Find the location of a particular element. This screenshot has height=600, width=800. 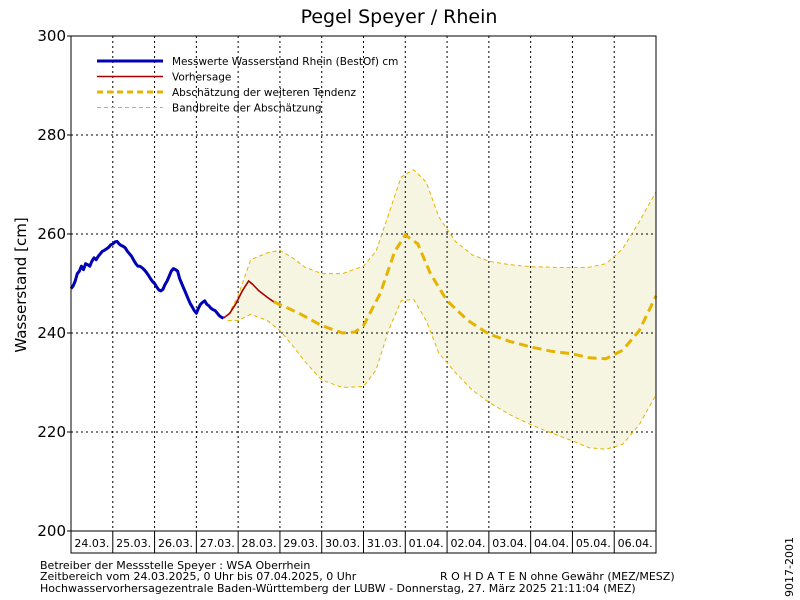

x-tick-label: 26.03. is located at coordinates (175, 543).